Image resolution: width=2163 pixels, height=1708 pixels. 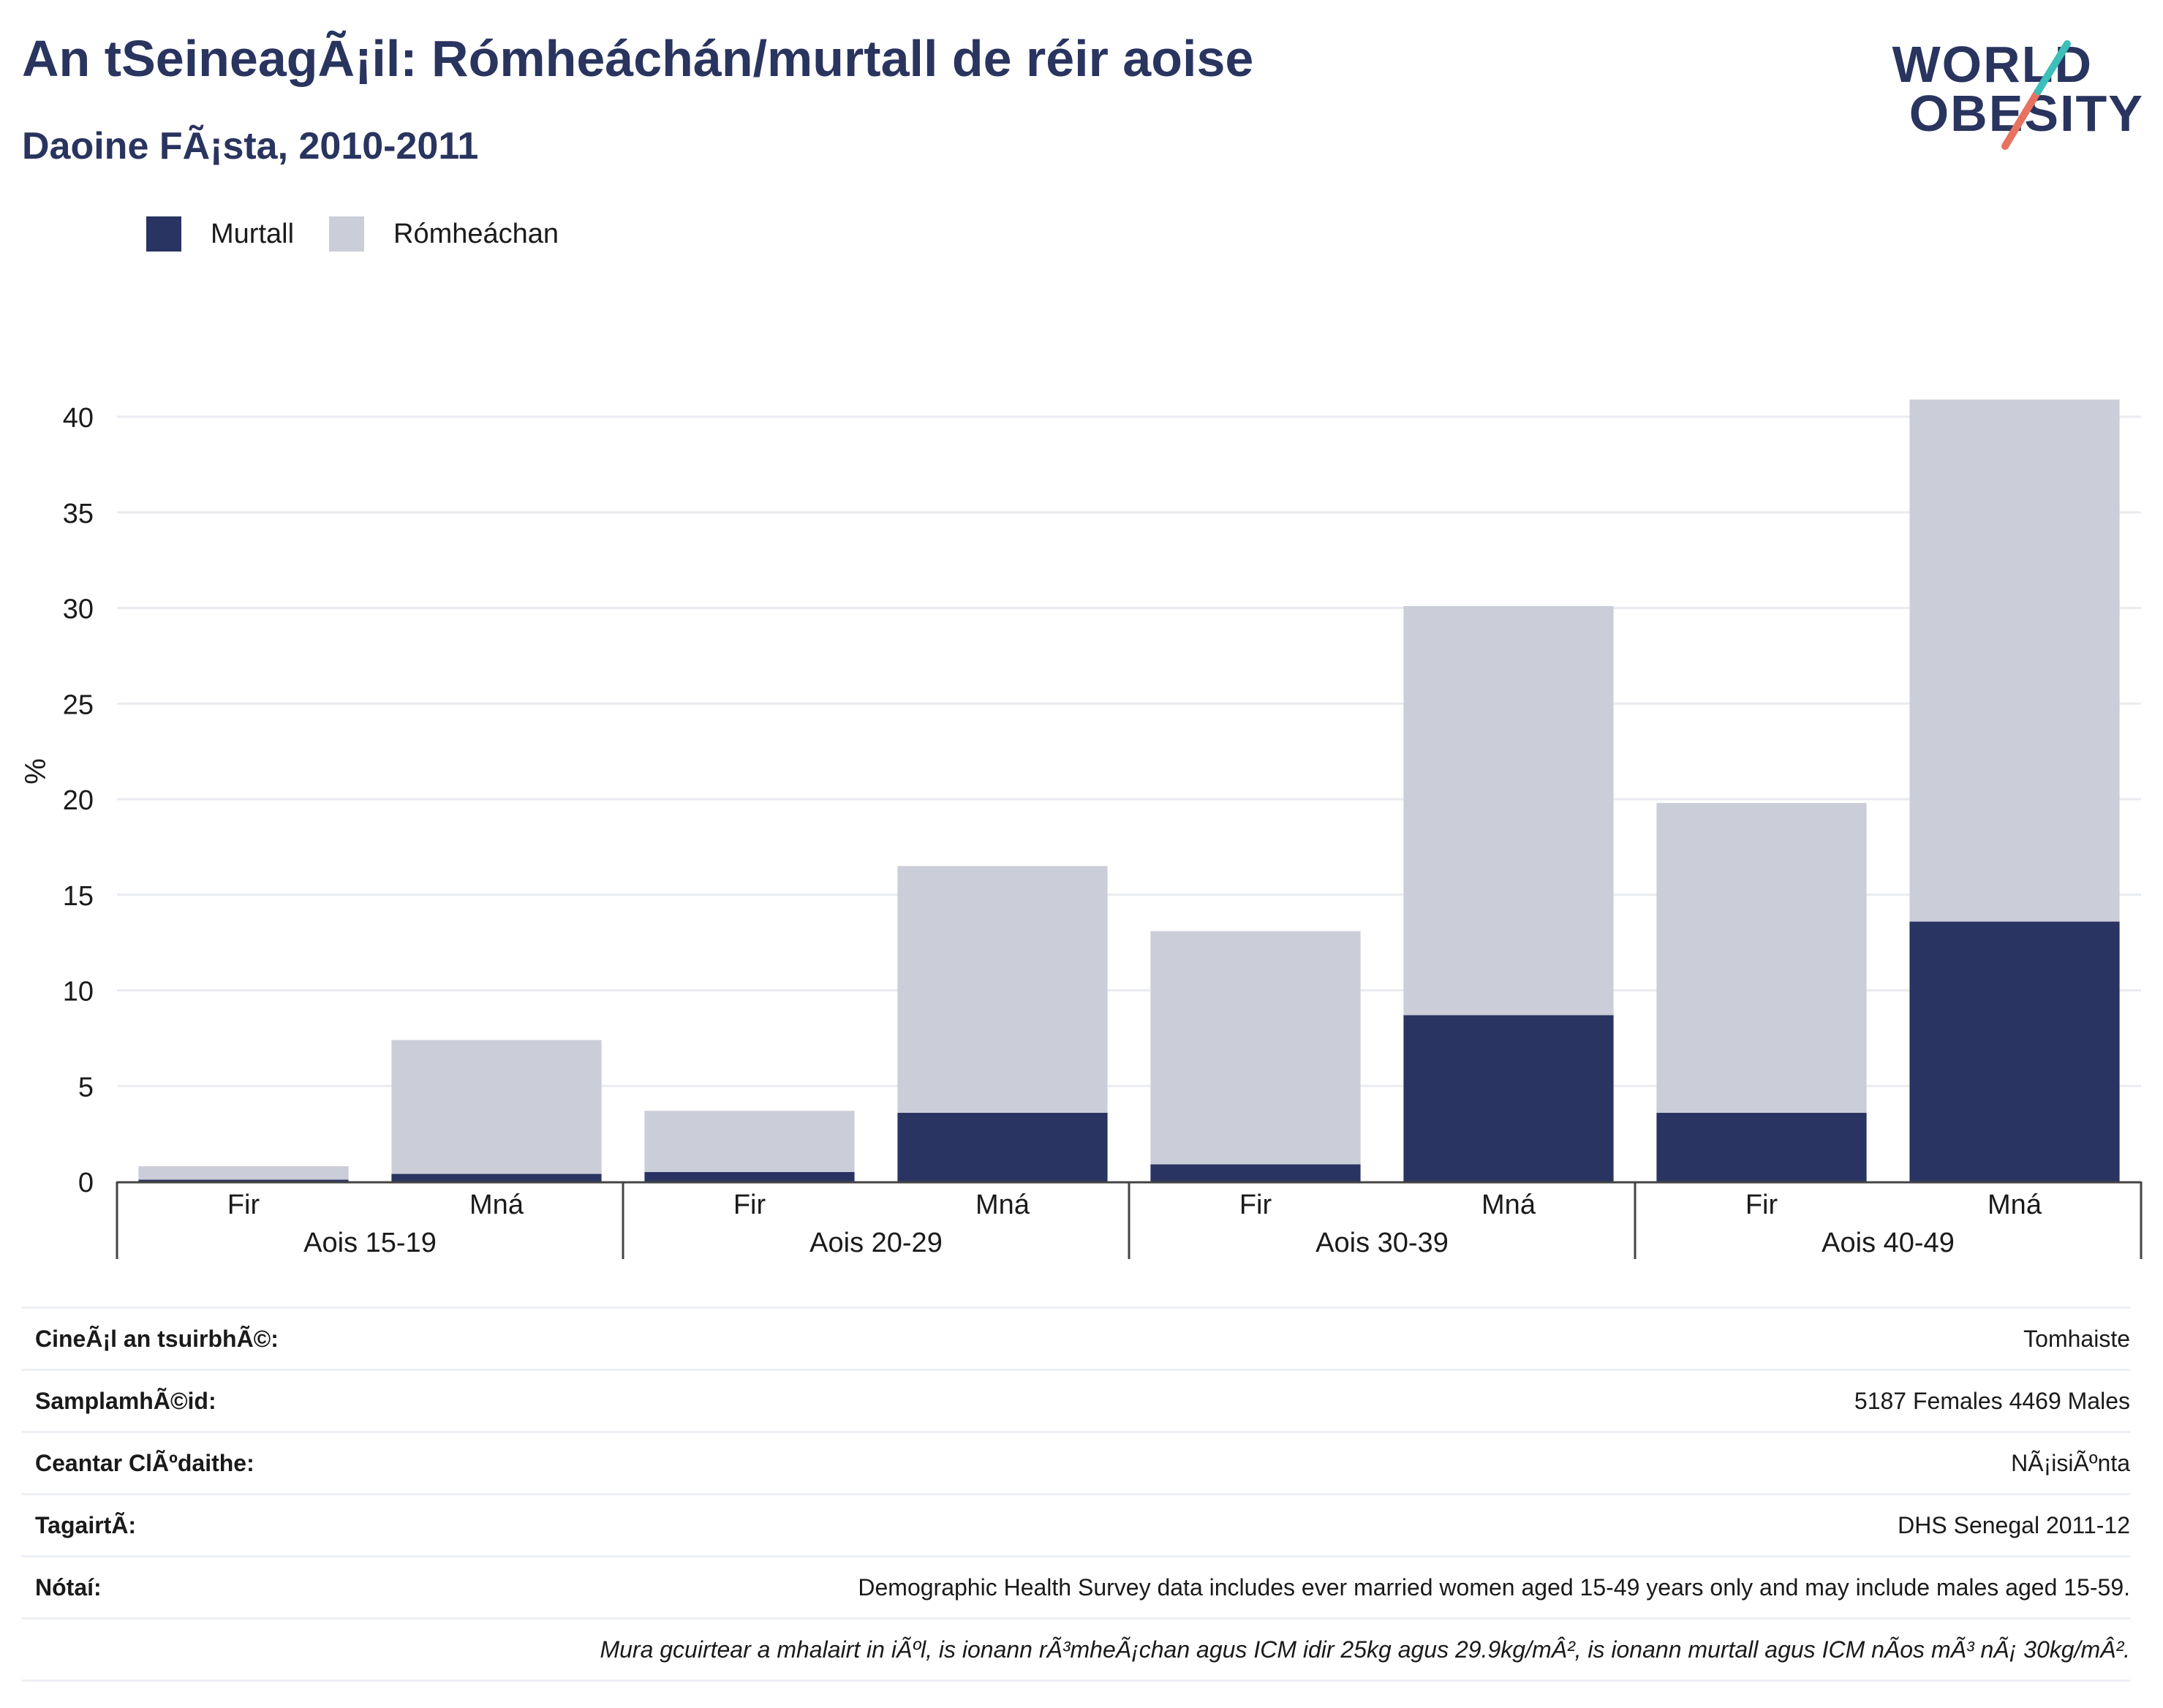 What do you see at coordinates (251, 146) in the screenshot?
I see `chart-subtitle: Daoine FÃ¡sta, 2010-2011` at bounding box center [251, 146].